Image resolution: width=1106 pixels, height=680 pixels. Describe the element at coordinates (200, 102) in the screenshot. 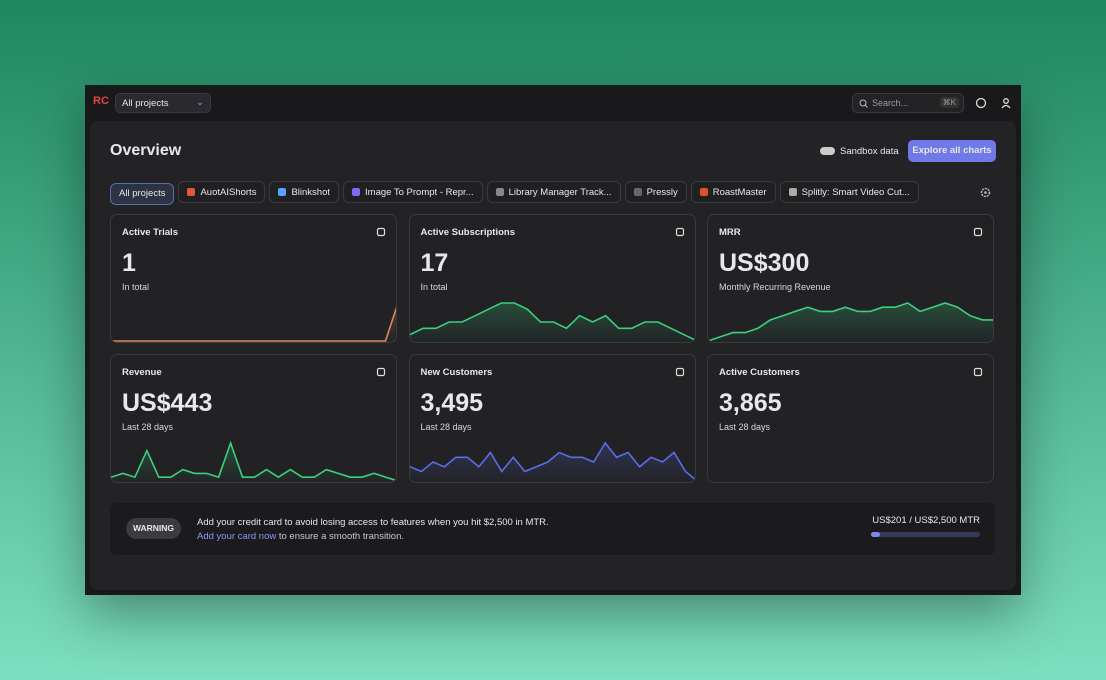

I see `chevron: ⌄` at that location.